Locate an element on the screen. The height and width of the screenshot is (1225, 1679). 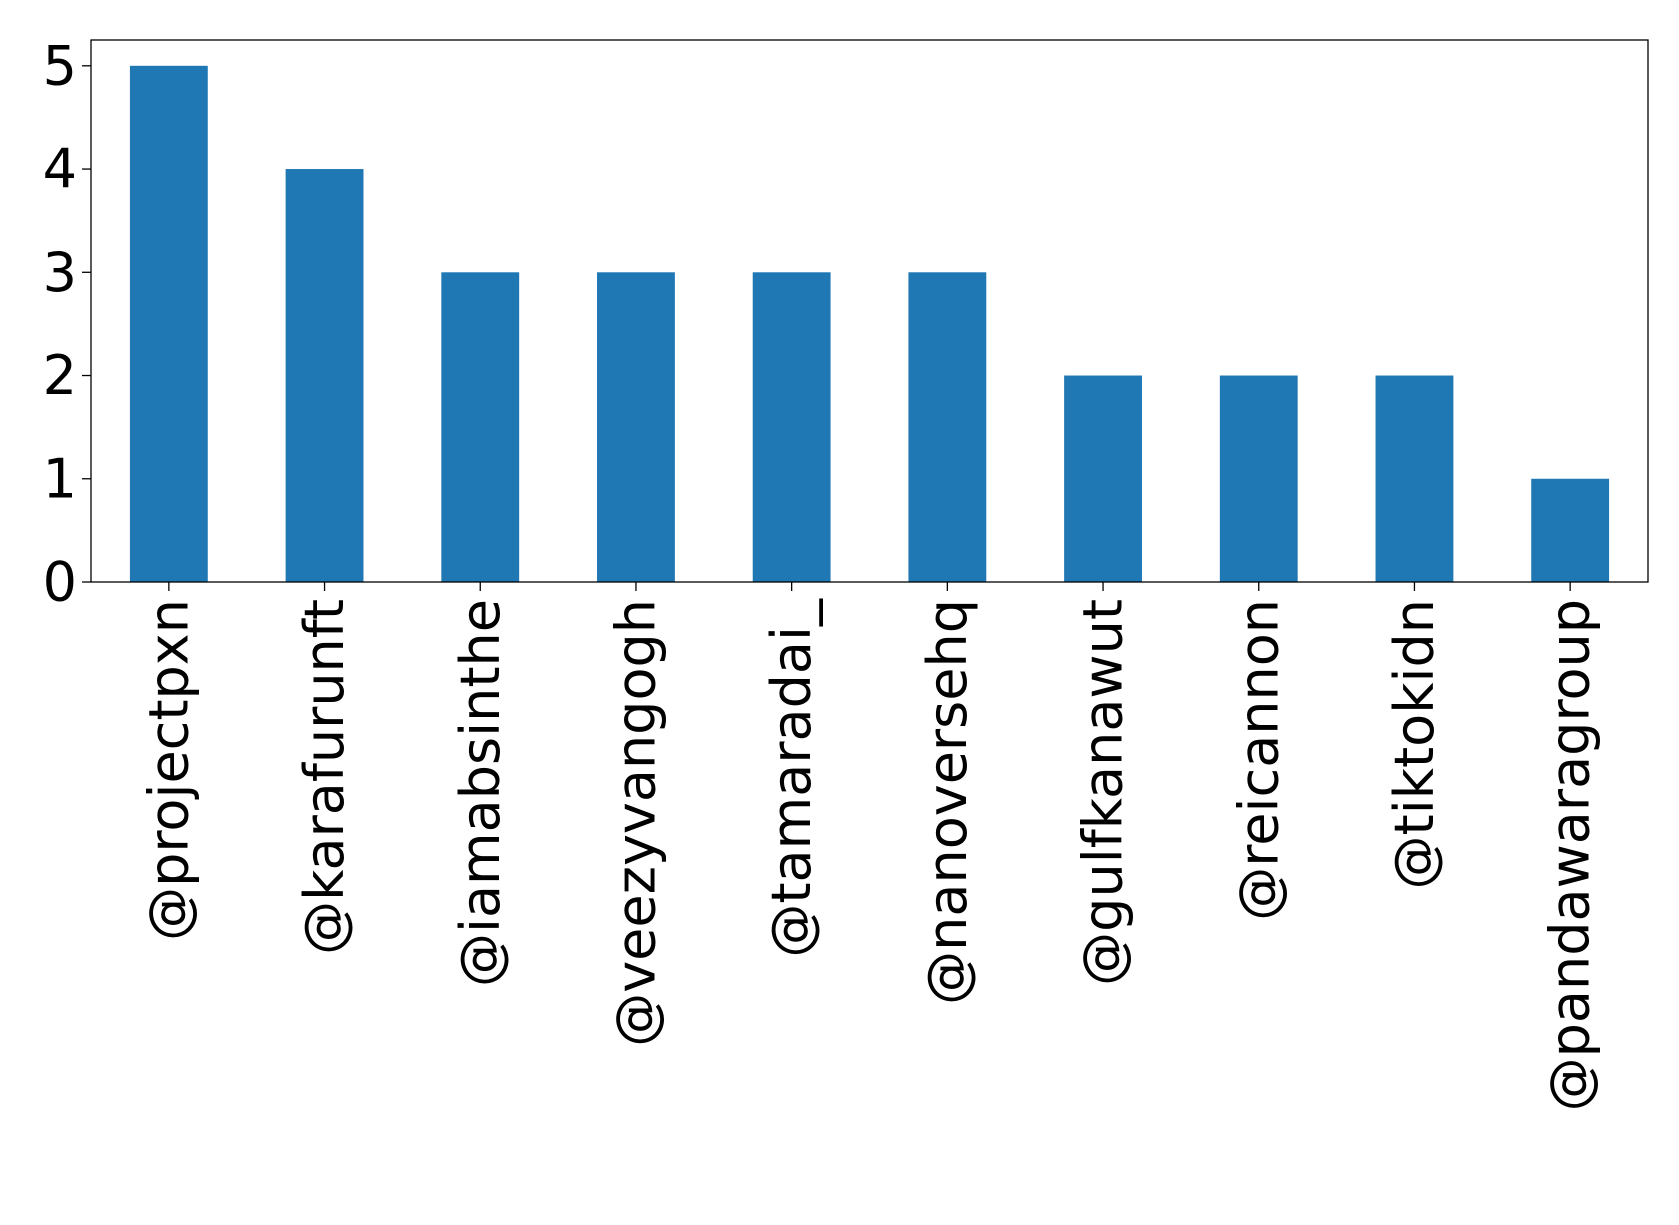
y-tick-label: 3 is located at coordinates (60, 272).